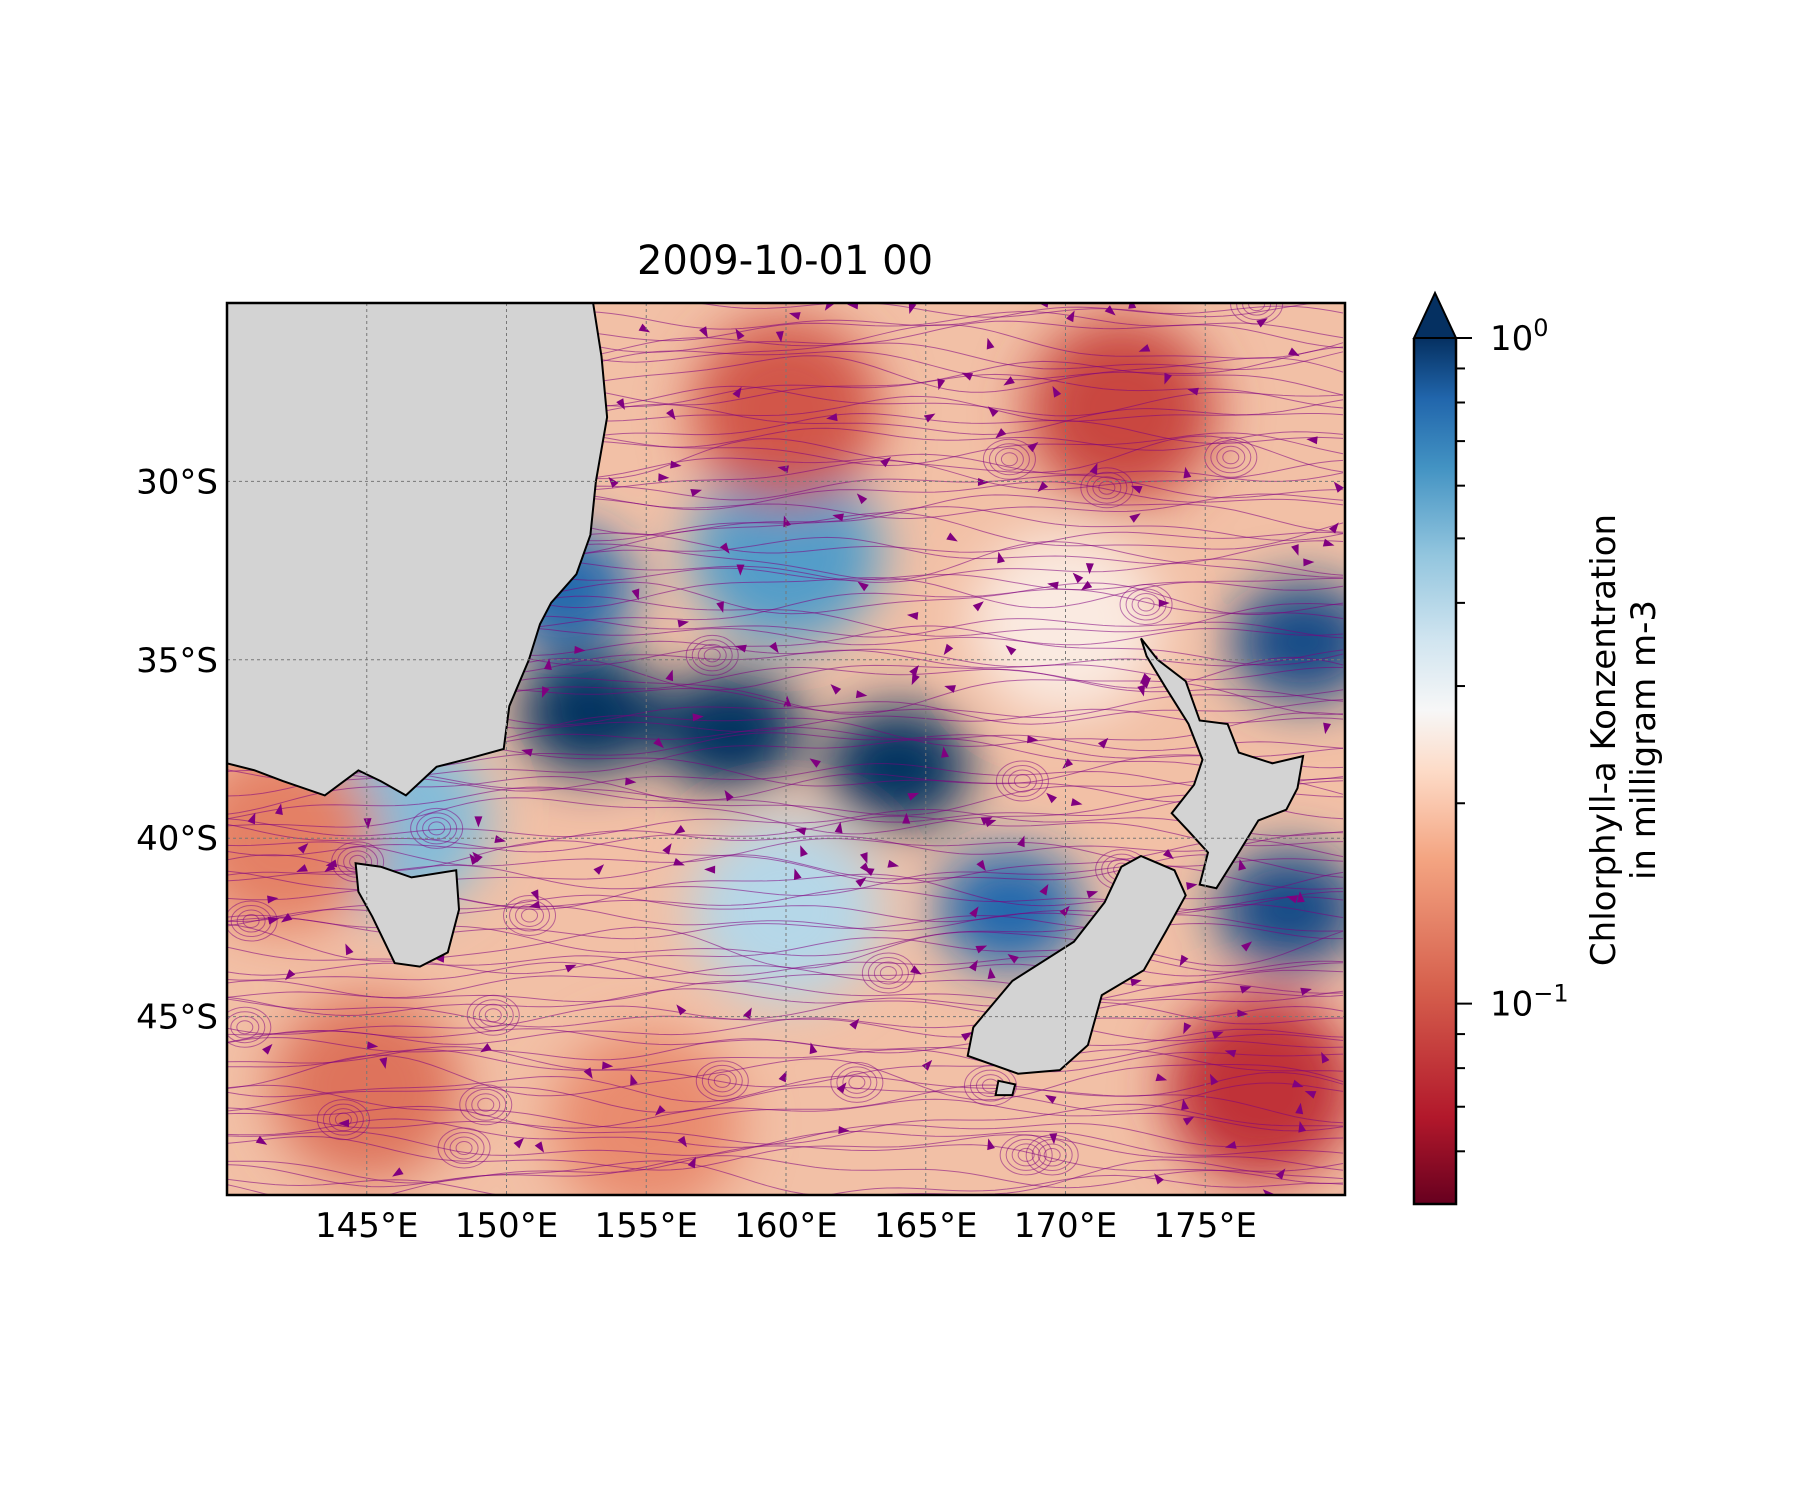  Describe the element at coordinates (1205, 1226) in the screenshot. I see `x-tick-label: 175°E` at that location.